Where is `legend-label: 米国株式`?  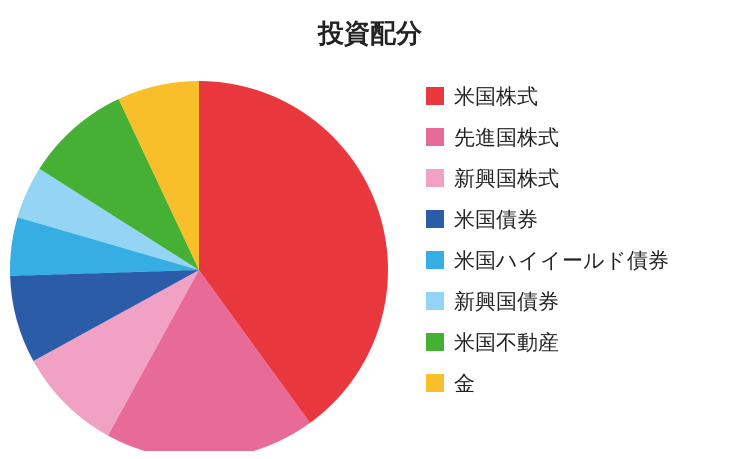
legend-label: 米国株式 is located at coordinates (496, 96).